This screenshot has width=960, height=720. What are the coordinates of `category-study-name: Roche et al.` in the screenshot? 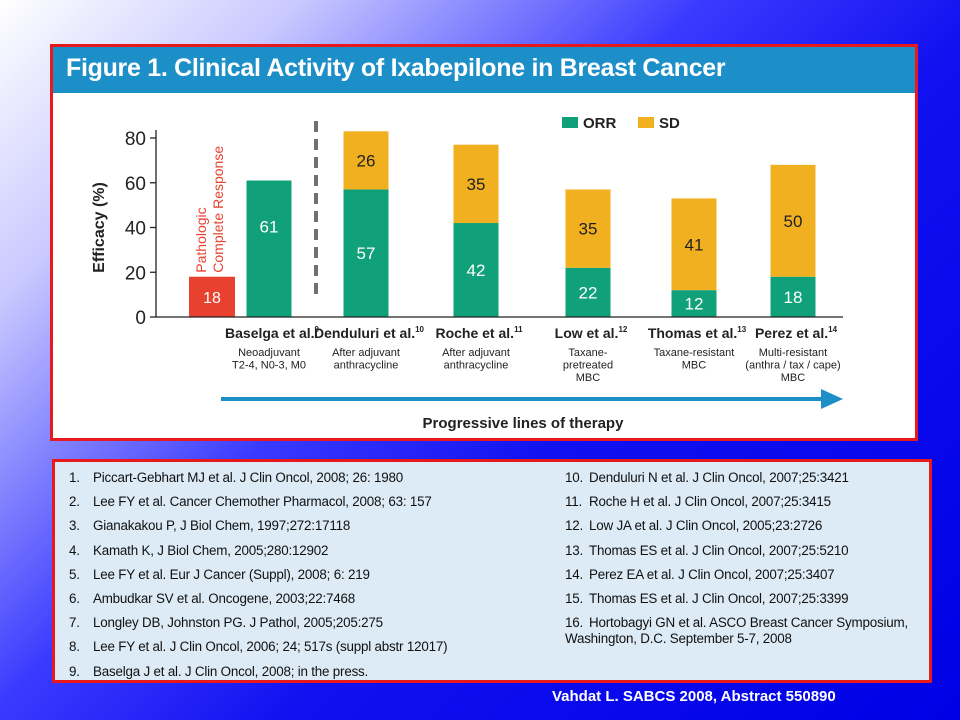 It's located at (474, 333).